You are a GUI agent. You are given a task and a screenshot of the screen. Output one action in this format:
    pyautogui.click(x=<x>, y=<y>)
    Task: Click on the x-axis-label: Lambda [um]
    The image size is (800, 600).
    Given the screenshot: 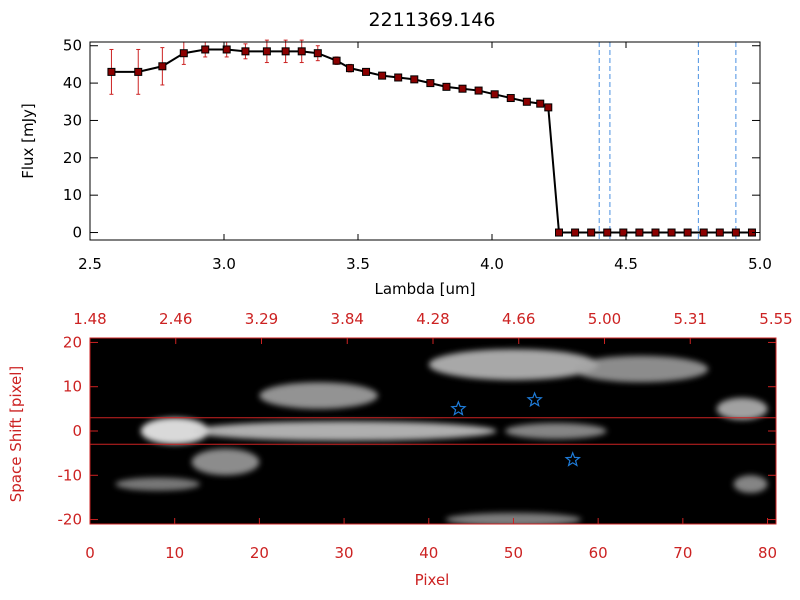 What is the action you would take?
    pyautogui.click(x=425, y=289)
    